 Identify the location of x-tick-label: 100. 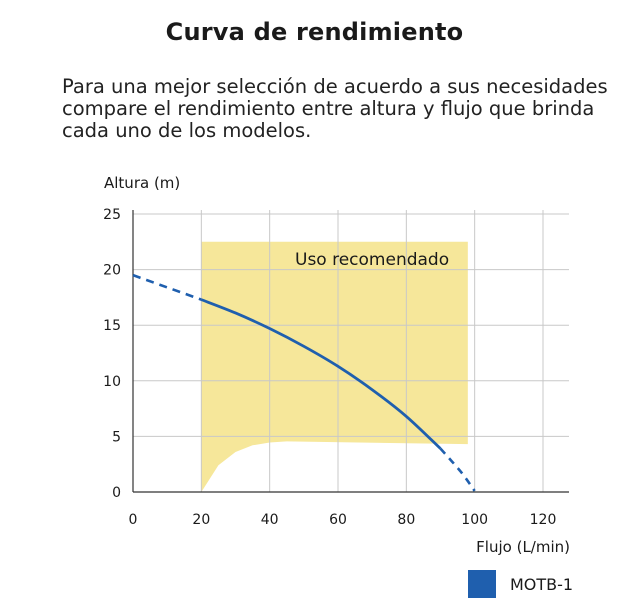
(474, 520).